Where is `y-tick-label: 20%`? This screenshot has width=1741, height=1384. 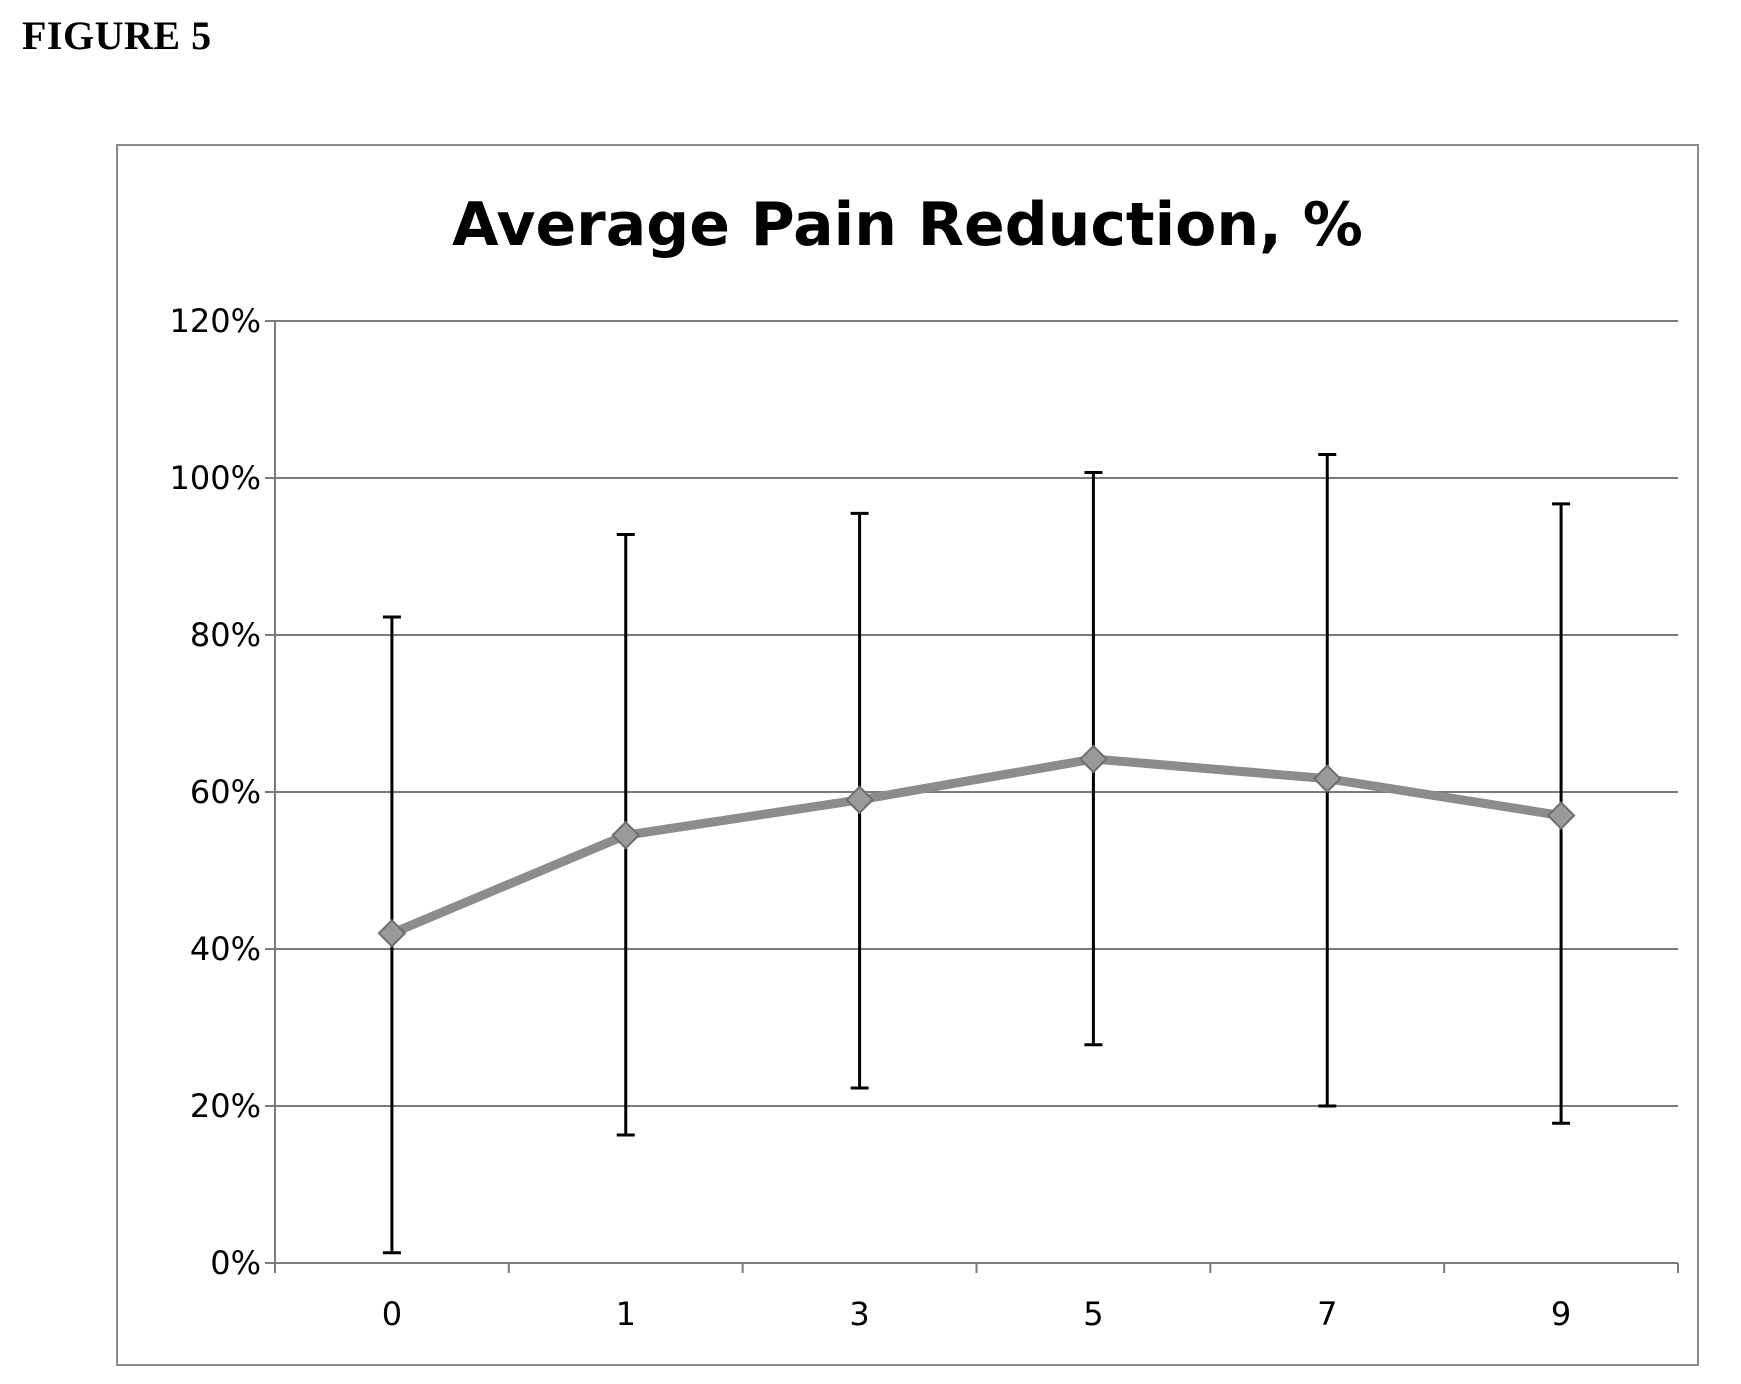 y-tick-label: 20% is located at coordinates (225, 1106).